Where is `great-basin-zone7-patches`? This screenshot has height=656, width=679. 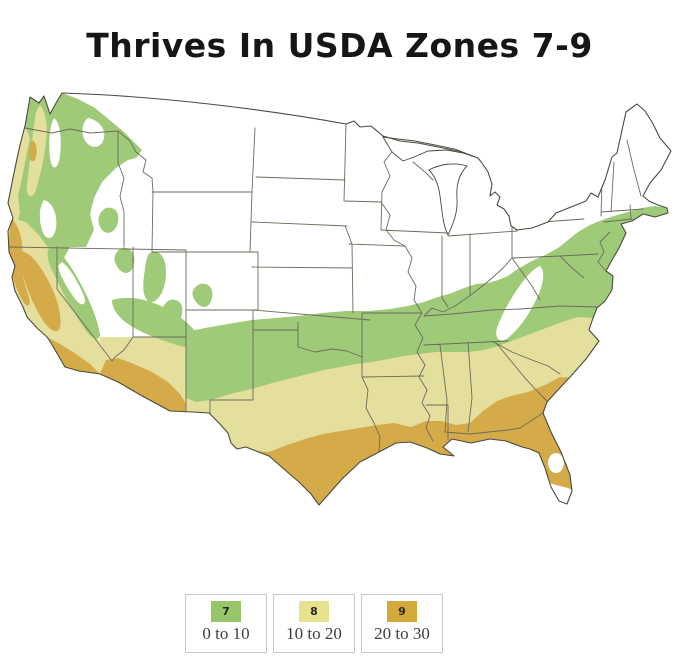
great-basin-zone7-patches is located at coordinates (155, 266).